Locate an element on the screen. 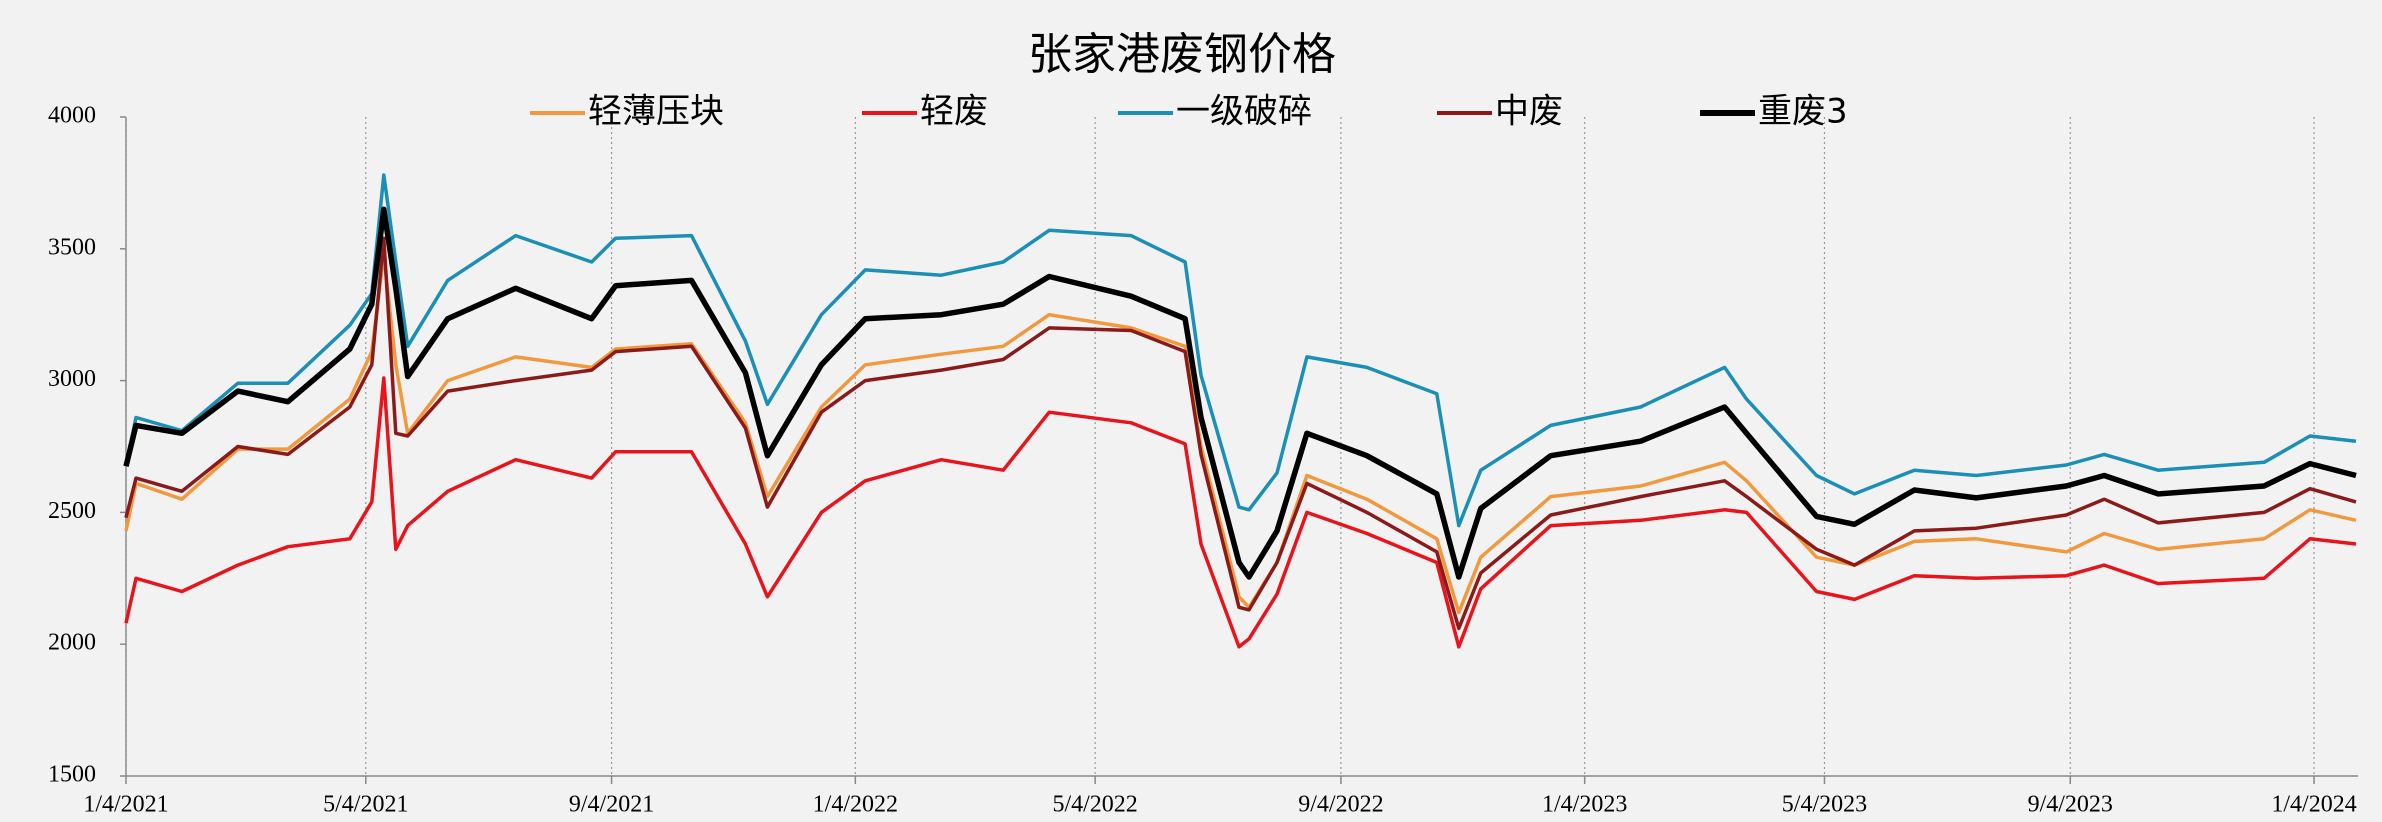 The image size is (2382, 822). x-tick-label: 1/4/2021 is located at coordinates (125, 805).